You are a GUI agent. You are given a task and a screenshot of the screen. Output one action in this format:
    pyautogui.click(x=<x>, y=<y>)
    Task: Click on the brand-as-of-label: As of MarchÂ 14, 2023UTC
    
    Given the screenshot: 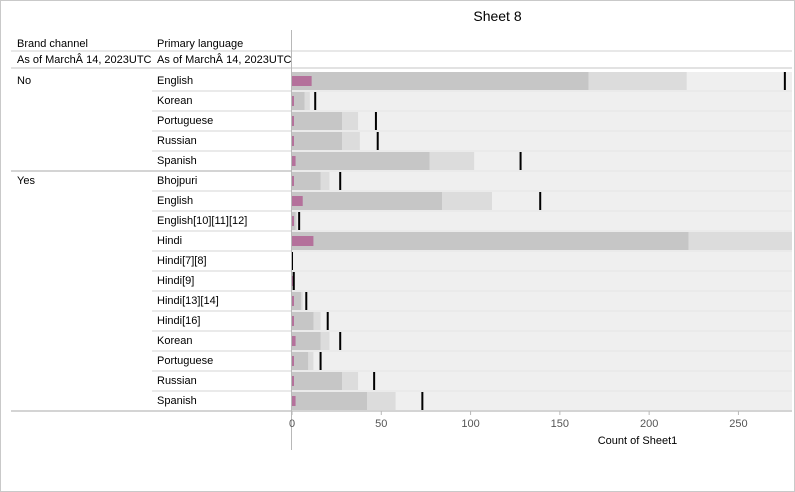 What is the action you would take?
    pyautogui.click(x=84, y=60)
    